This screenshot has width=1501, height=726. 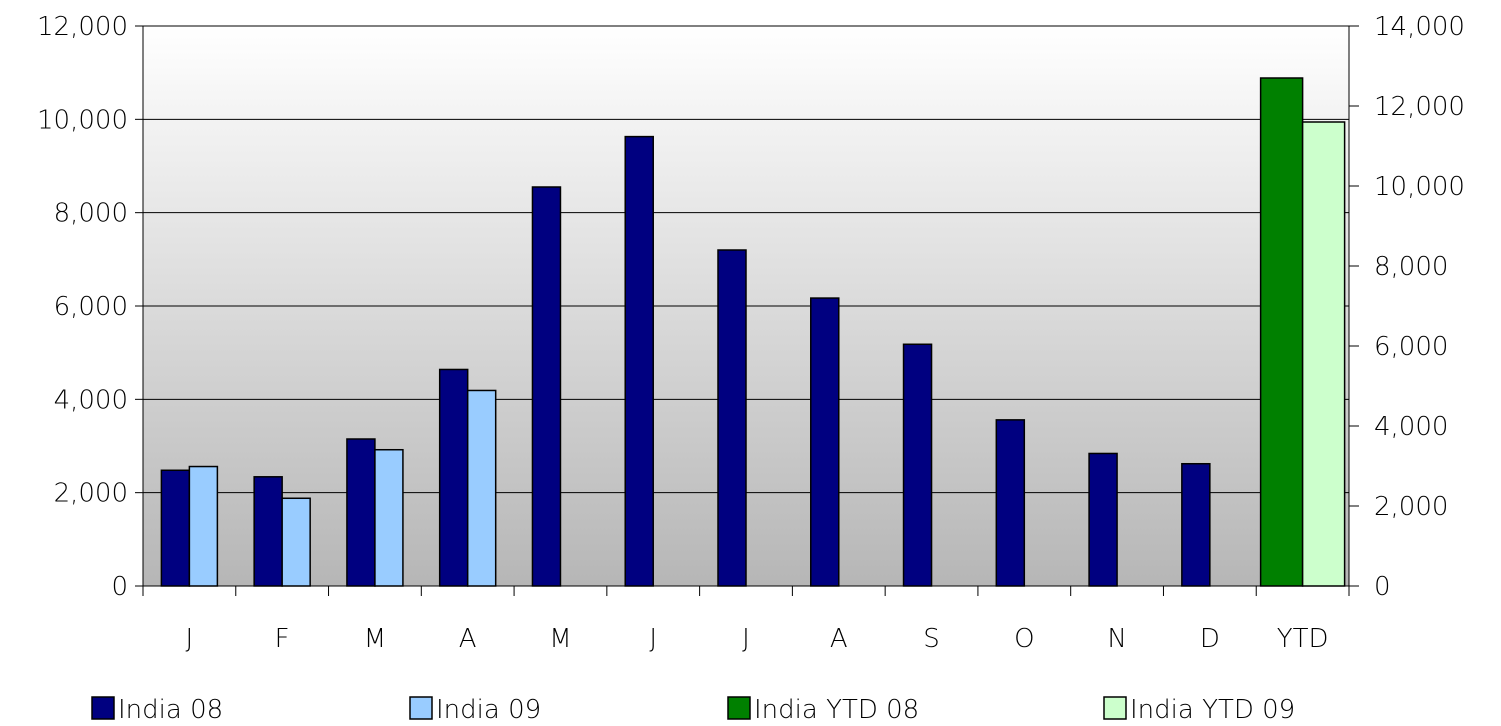 I want to click on legend-label: India YTD 08, so click(x=836, y=710).